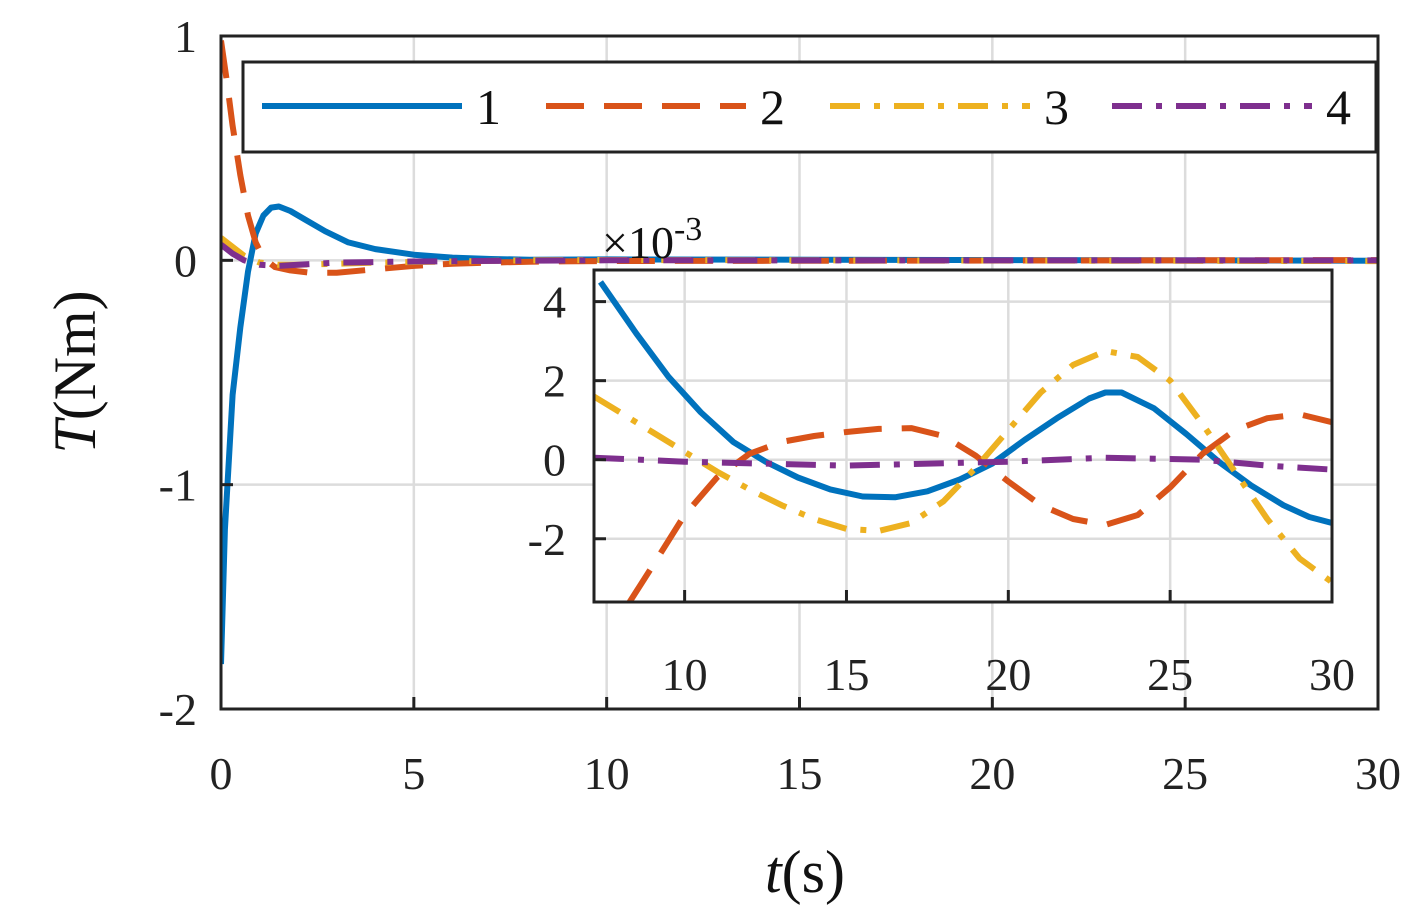 The image size is (1419, 912). I want to click on inset-x-tick-label: 25, so click(1170, 674).